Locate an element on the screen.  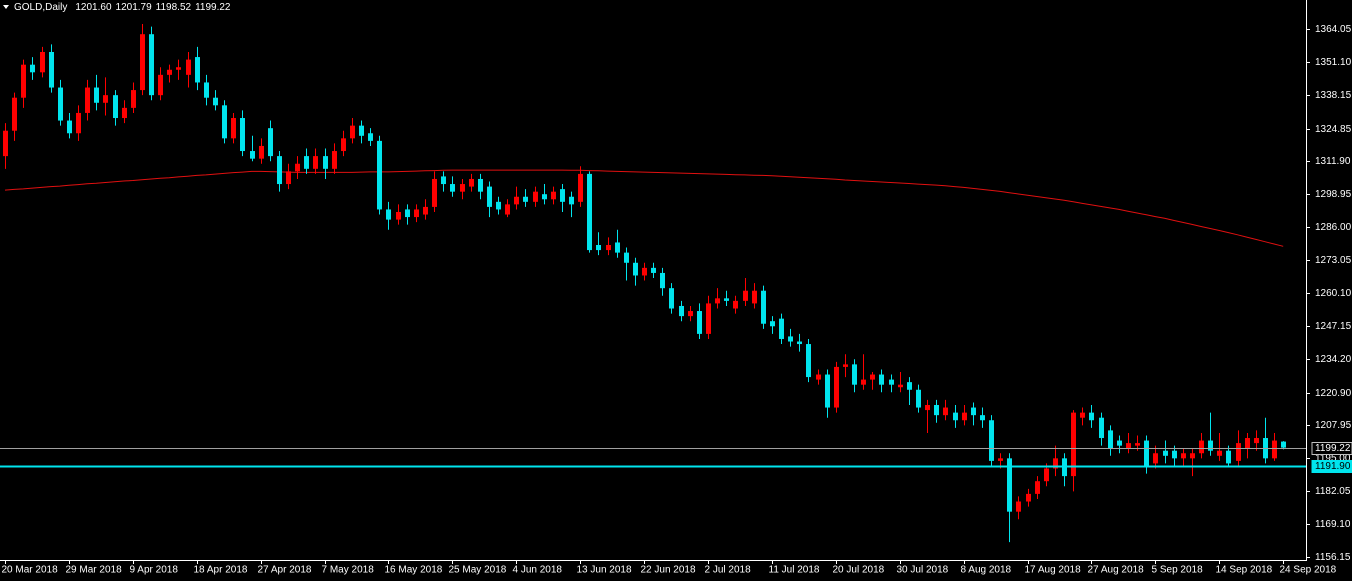
x-tick-label: 20 Jul 2018 is located at coordinates (859, 570).